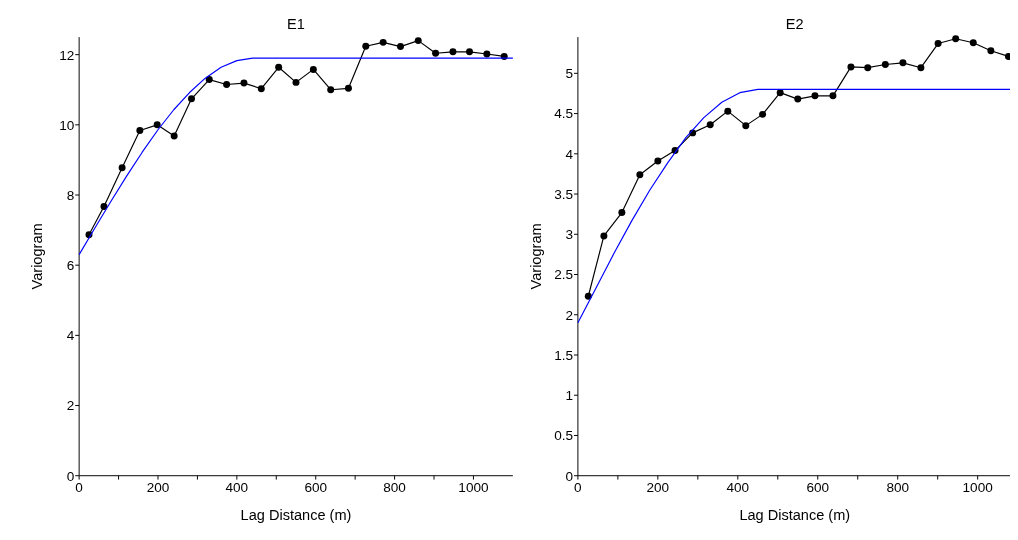 The height and width of the screenshot is (540, 1018). I want to click on y-tick-label: 3, so click(569, 235).